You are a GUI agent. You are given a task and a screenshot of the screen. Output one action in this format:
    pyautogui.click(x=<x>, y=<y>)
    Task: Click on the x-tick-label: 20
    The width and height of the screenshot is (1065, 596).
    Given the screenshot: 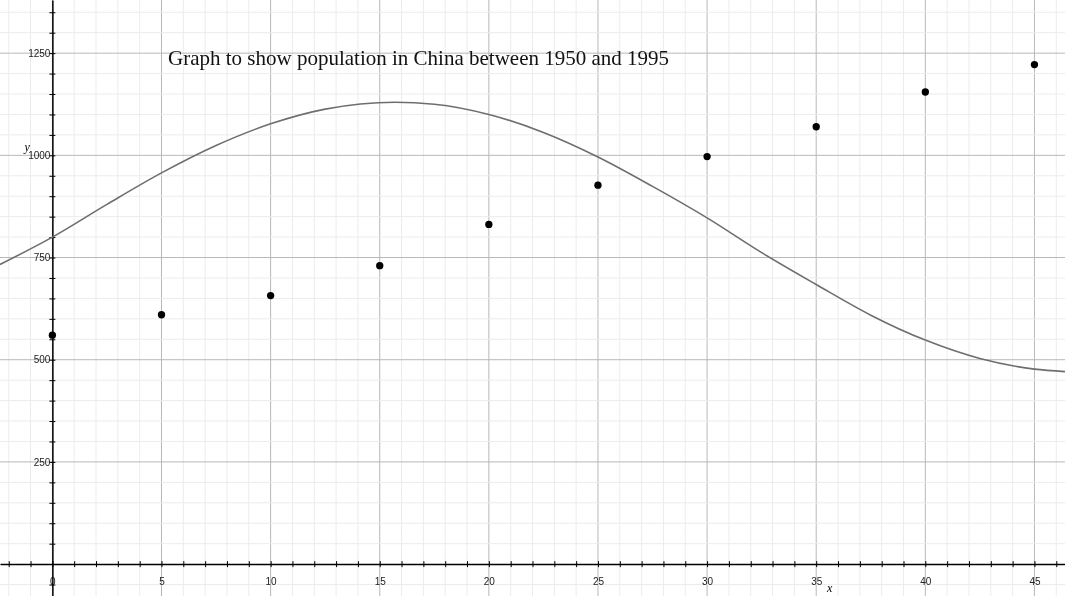 What is the action you would take?
    pyautogui.click(x=489, y=582)
    